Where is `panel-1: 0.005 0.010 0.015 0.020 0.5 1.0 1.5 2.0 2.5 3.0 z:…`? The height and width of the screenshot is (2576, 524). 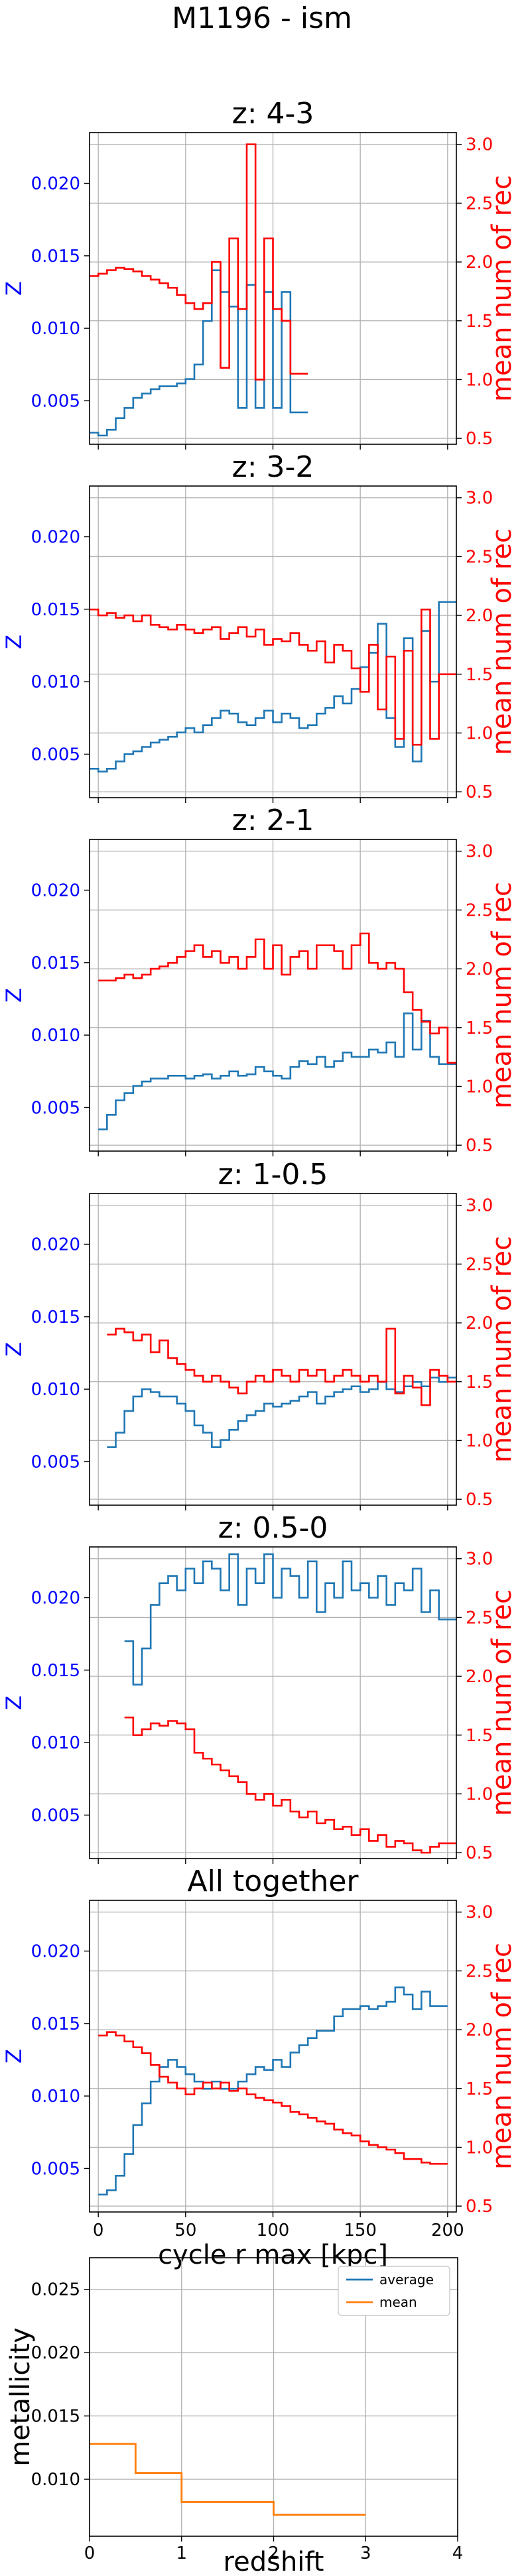
panel-1: 0.005 0.010 0.015 0.020 0.5 1.0 1.5 2.0 2.5 3.0 z:… is located at coordinates (259, 273).